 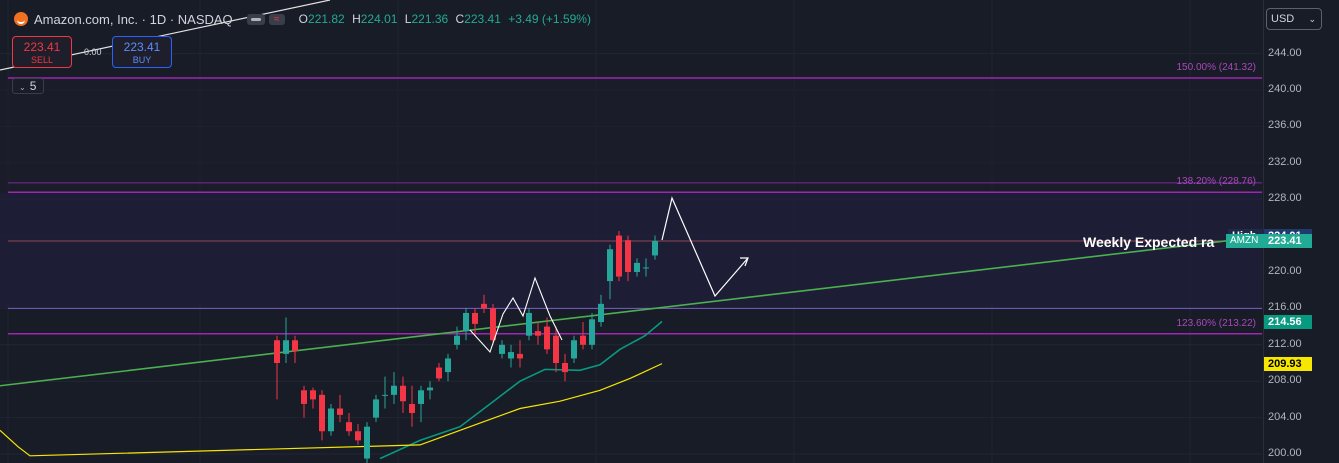 What do you see at coordinates (1285, 416) in the screenshot?
I see `price-tick-label: 204.00` at bounding box center [1285, 416].